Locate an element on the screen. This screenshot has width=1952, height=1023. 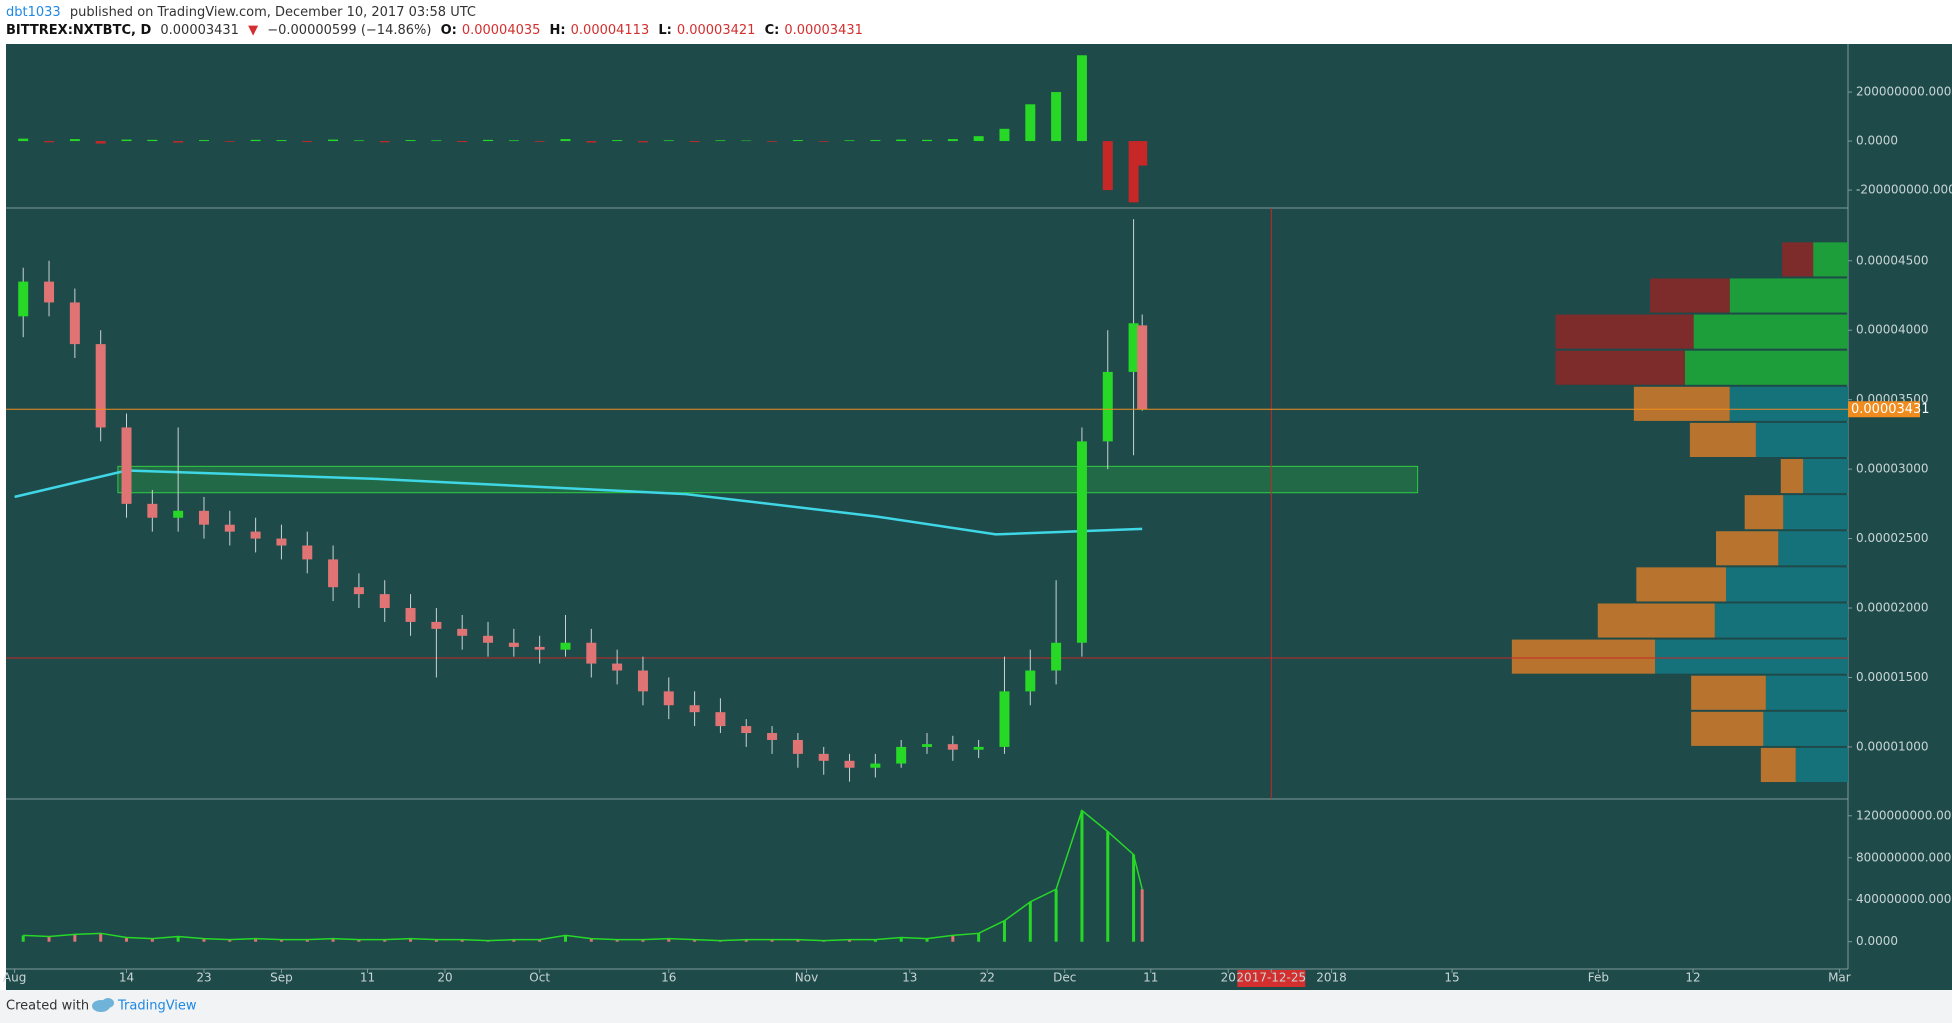
x-tick-label: 13 is located at coordinates (909, 978).